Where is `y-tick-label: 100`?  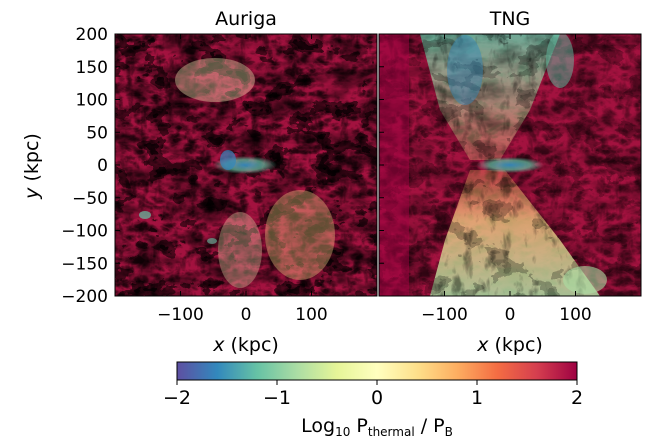
y-tick-label: 100 is located at coordinates (92, 101).